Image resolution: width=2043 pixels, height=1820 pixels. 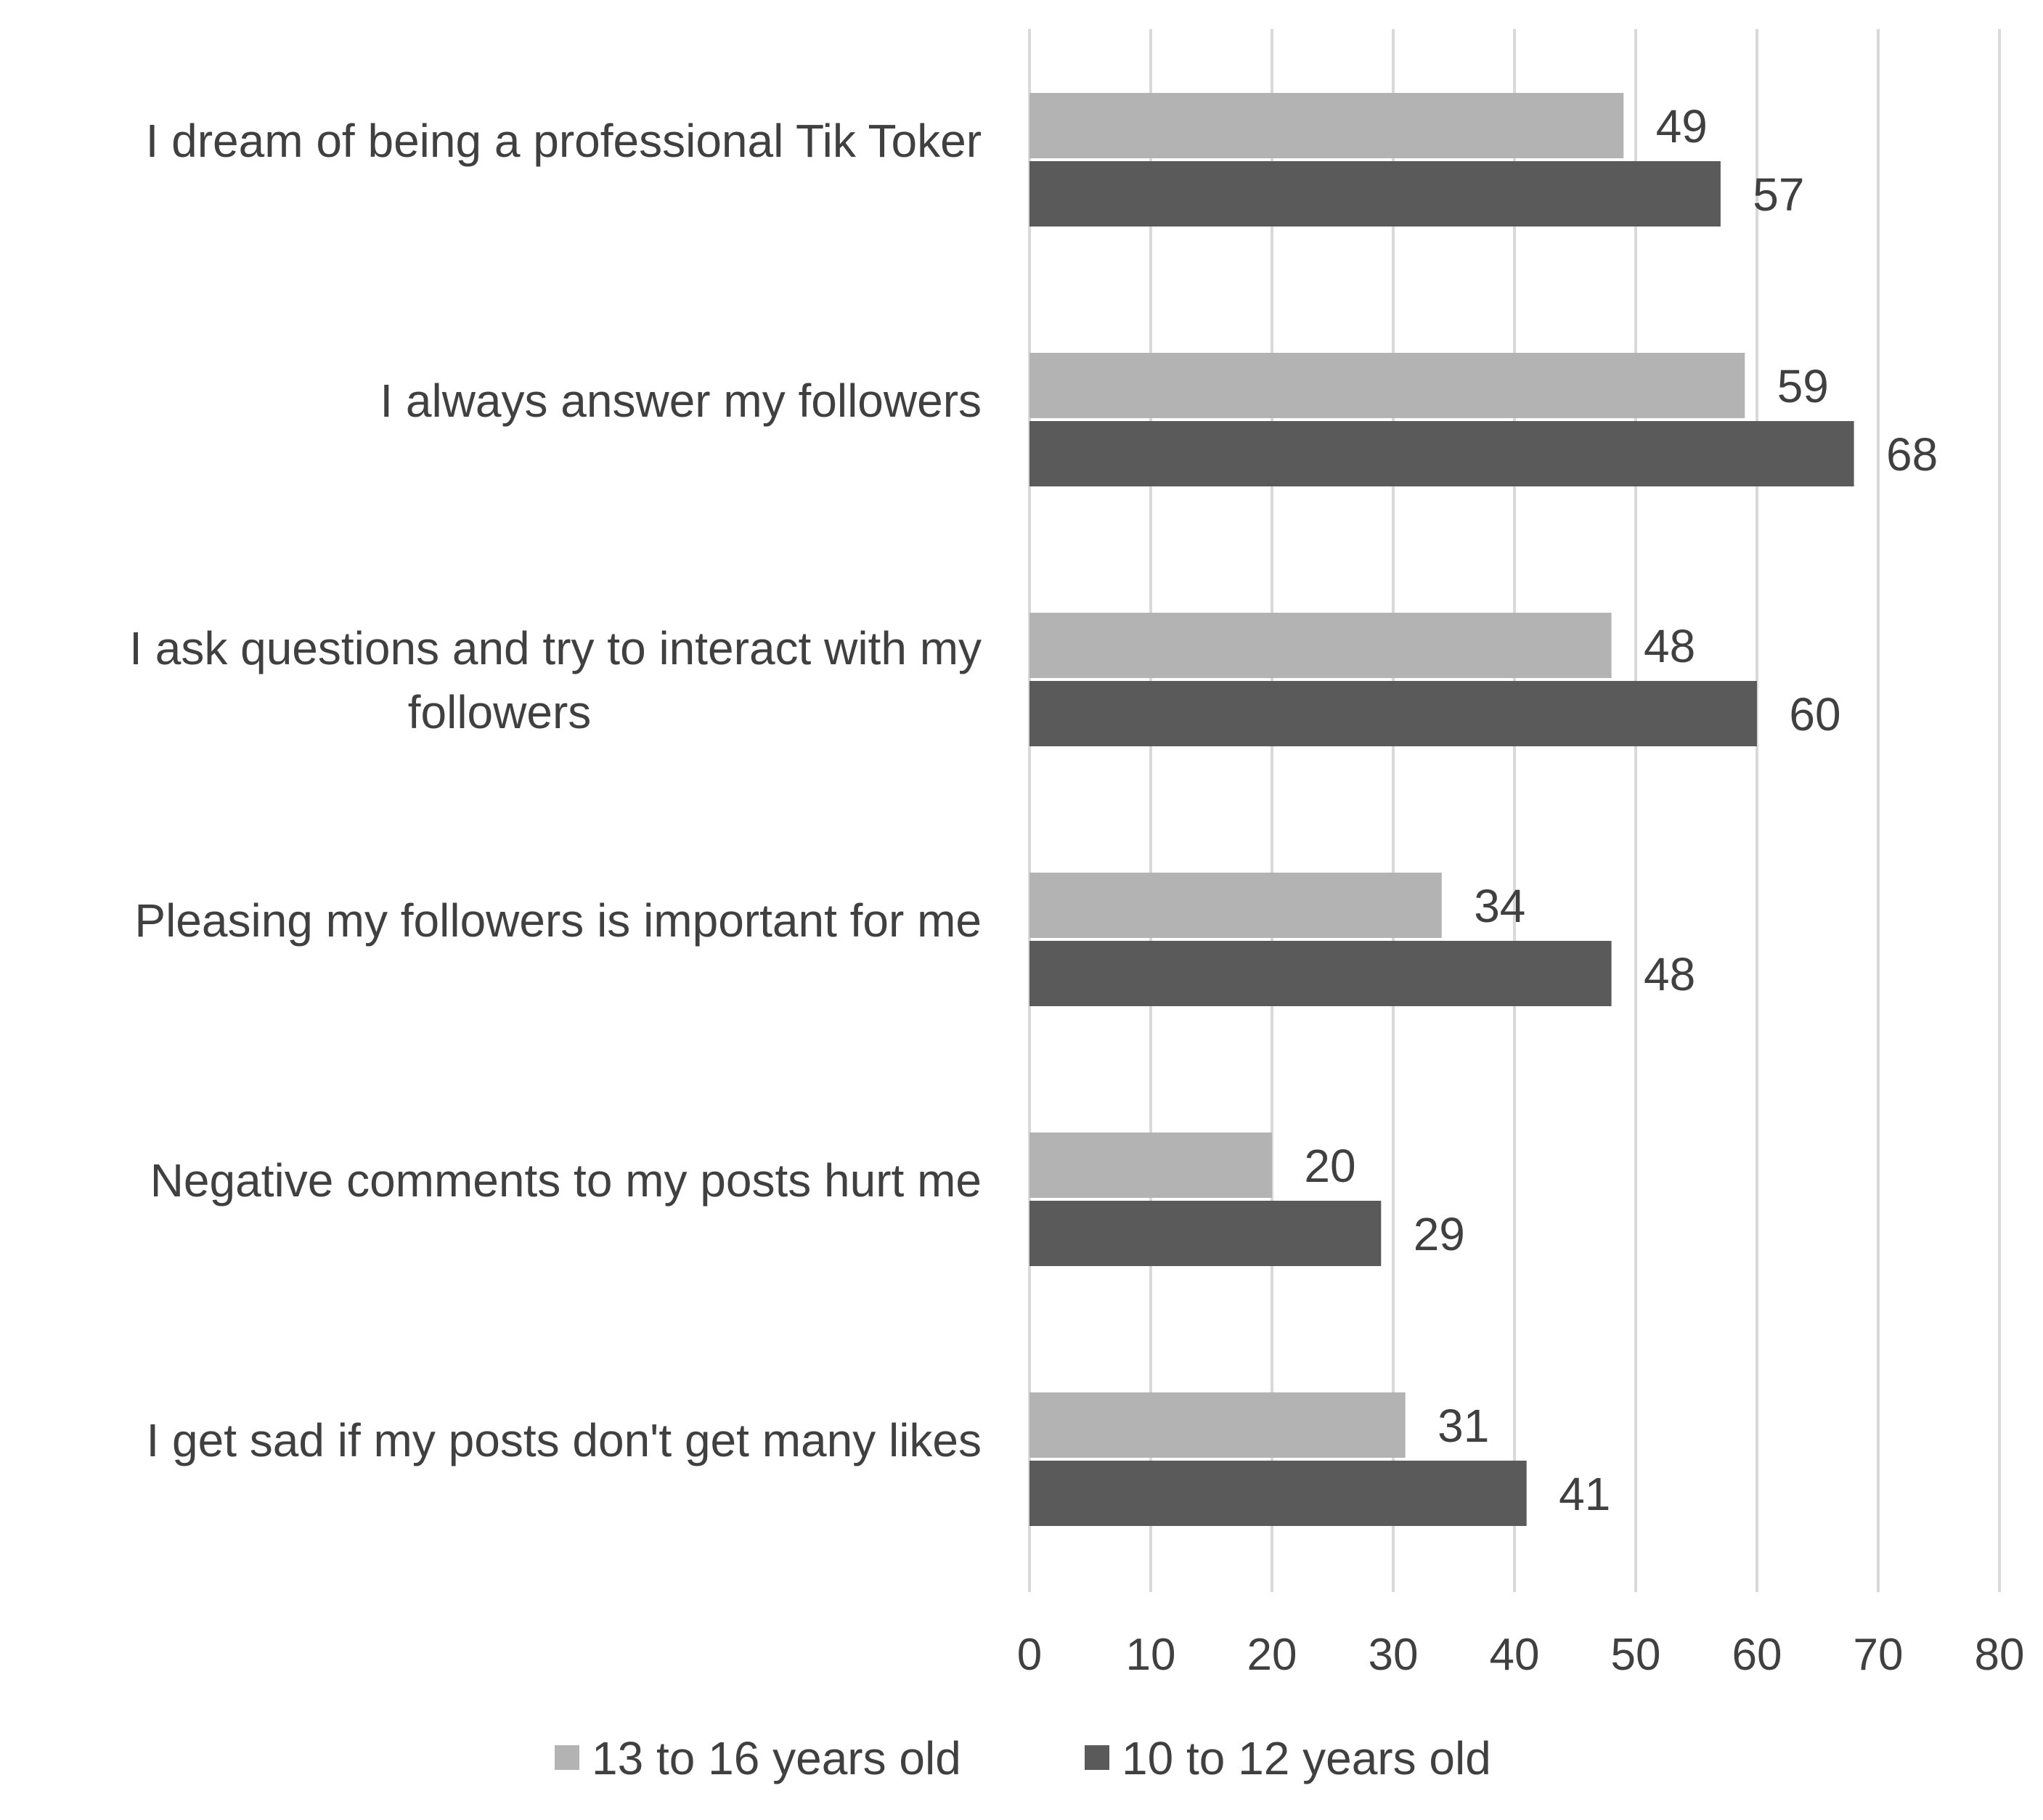 I want to click on data-label: 20, so click(x=1329, y=1166).